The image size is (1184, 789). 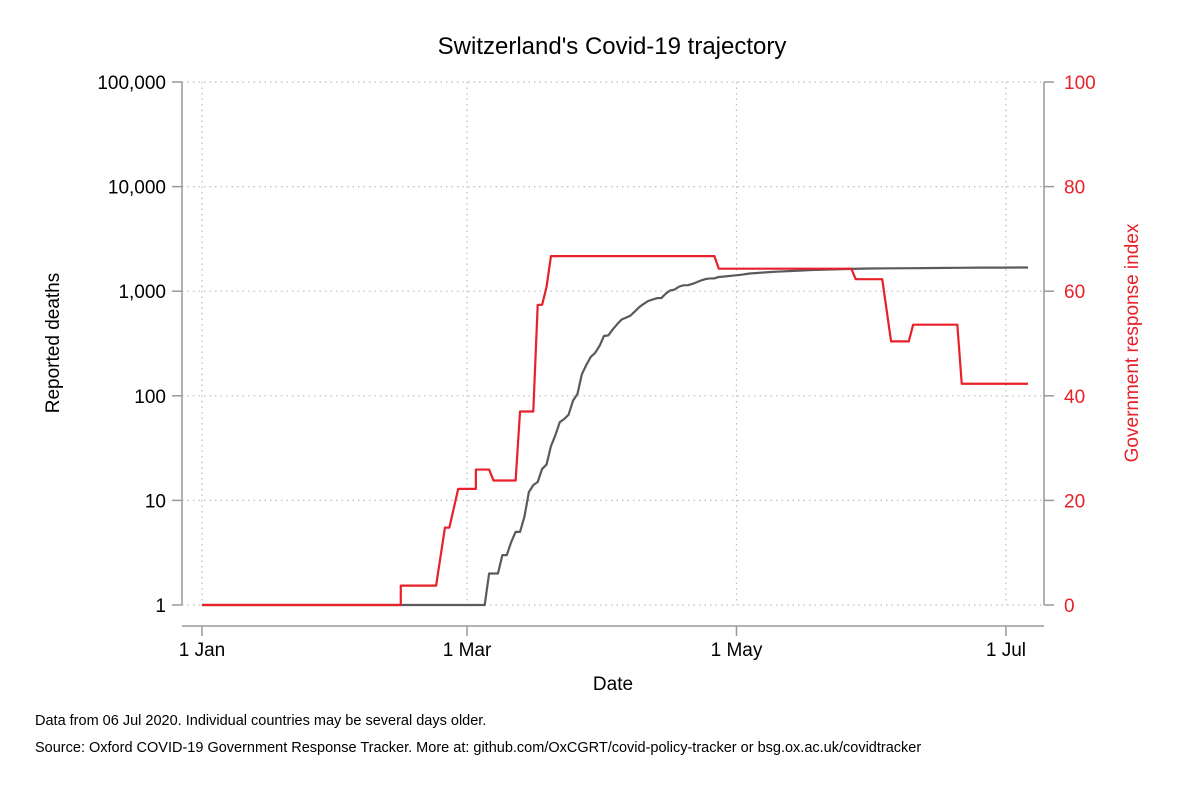 I want to click on y2-tick-label: 80, so click(x=1074, y=188).